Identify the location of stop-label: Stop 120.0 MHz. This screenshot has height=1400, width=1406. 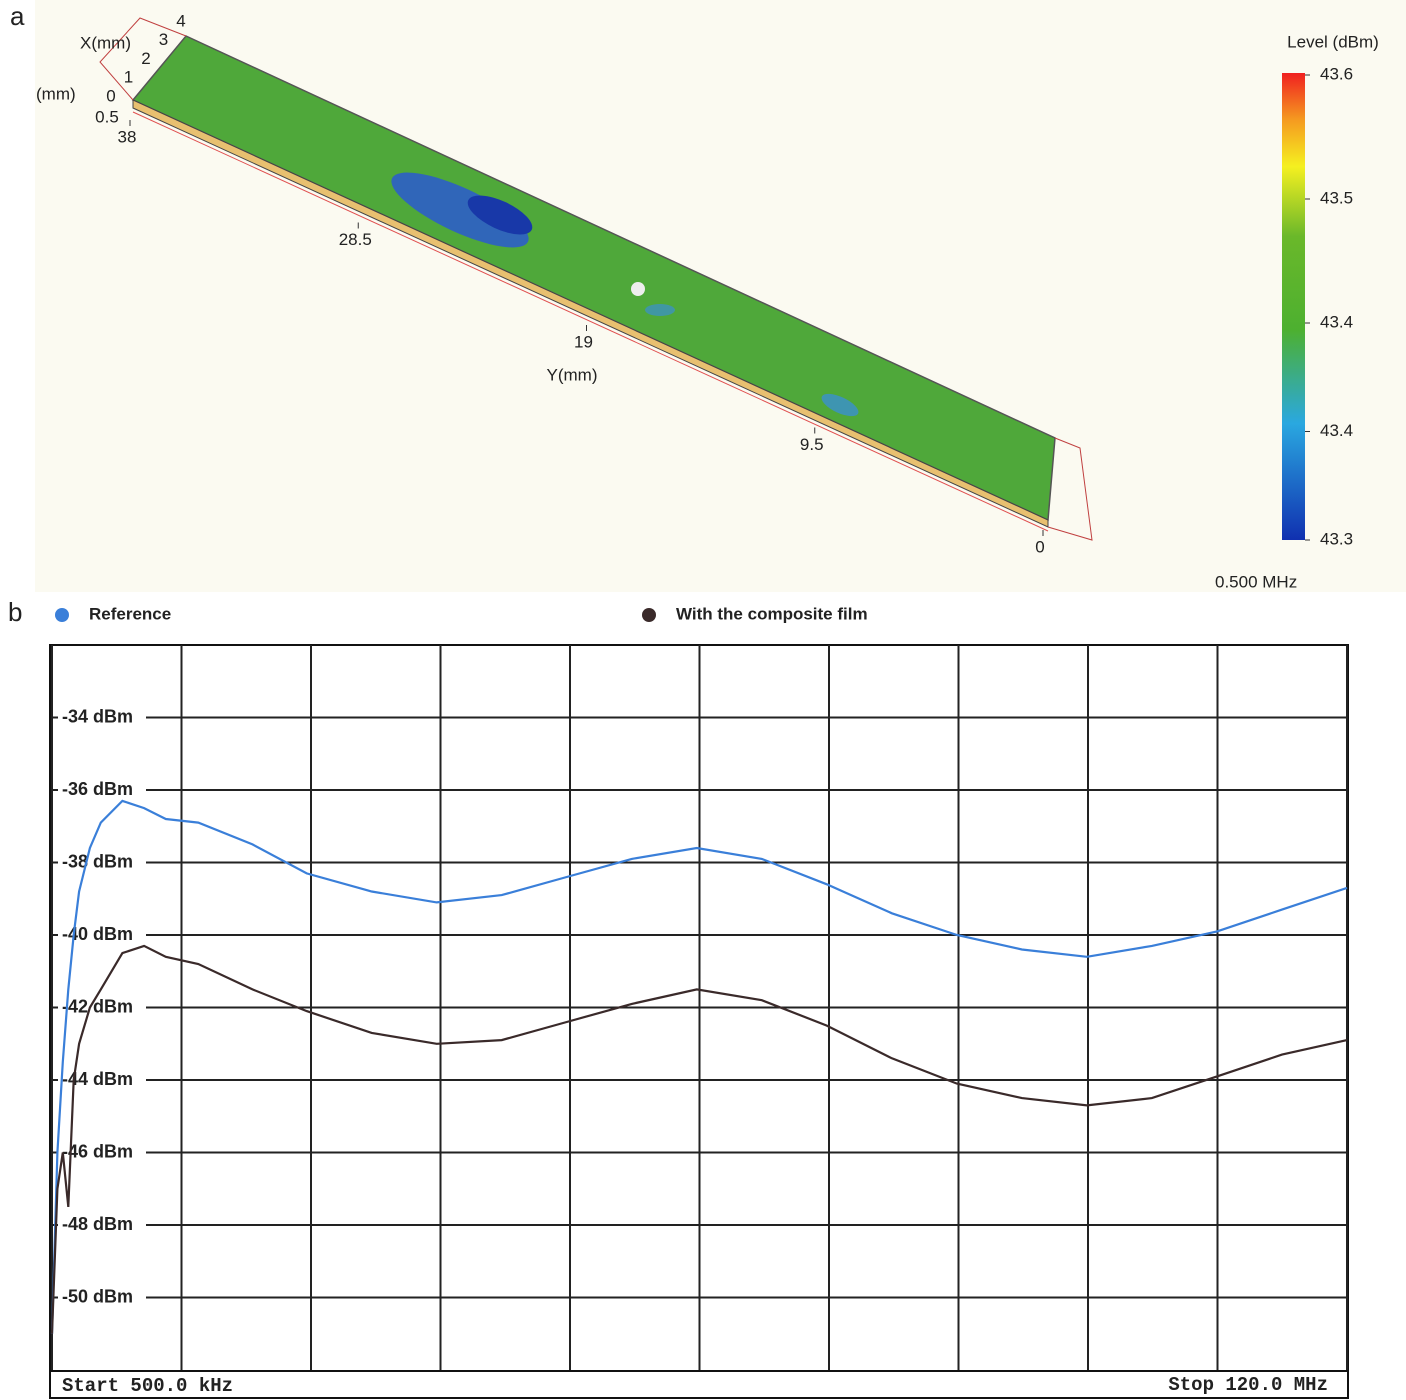
(1248, 1385).